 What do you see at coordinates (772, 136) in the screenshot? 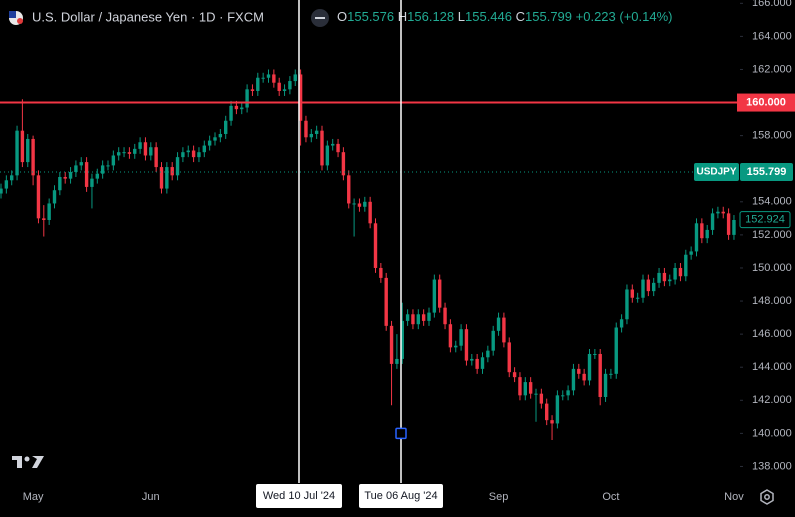
I see `y-tick-label: 158.000` at bounding box center [772, 136].